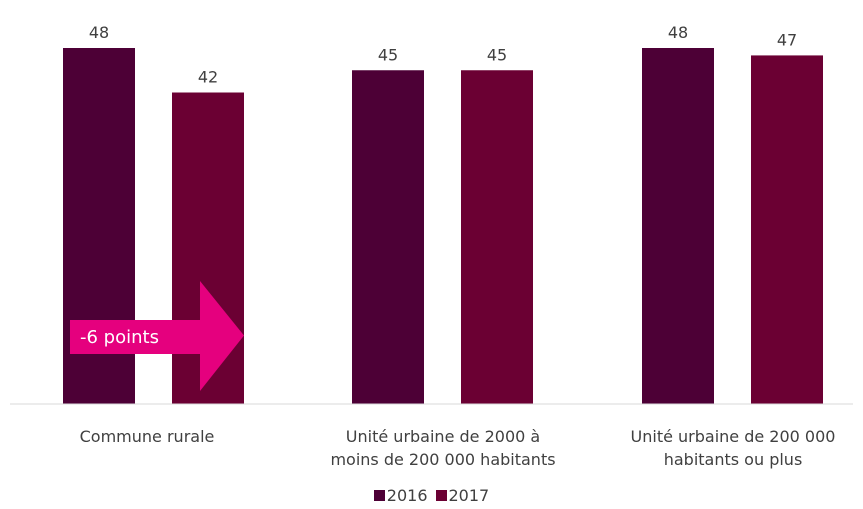  I want to click on data-label-2017-cat2: 47, so click(787, 39).